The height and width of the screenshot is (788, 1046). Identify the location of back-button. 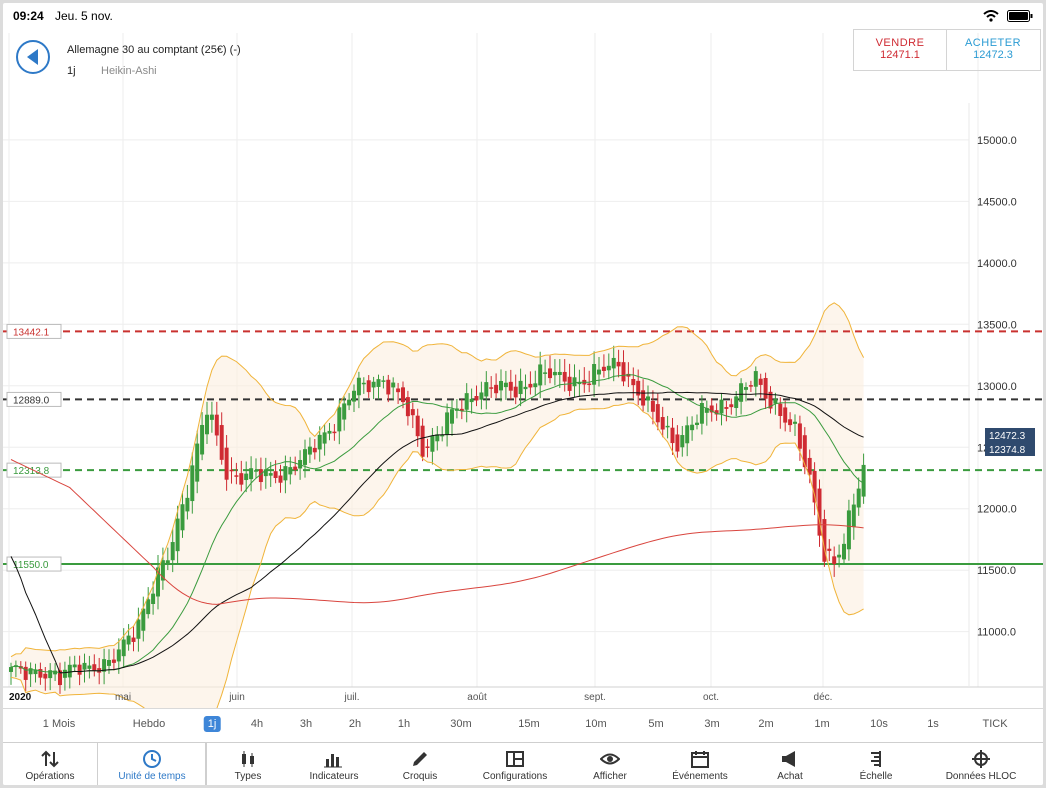
(33, 57).